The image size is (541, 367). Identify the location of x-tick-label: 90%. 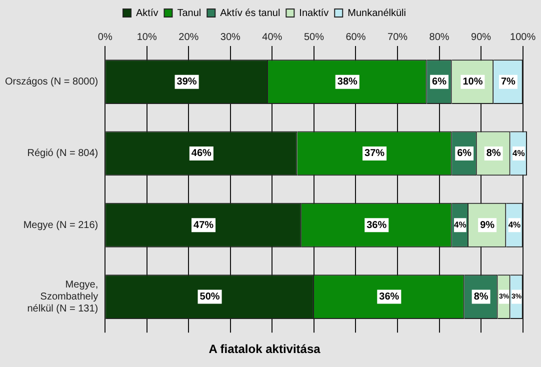
(481, 37).